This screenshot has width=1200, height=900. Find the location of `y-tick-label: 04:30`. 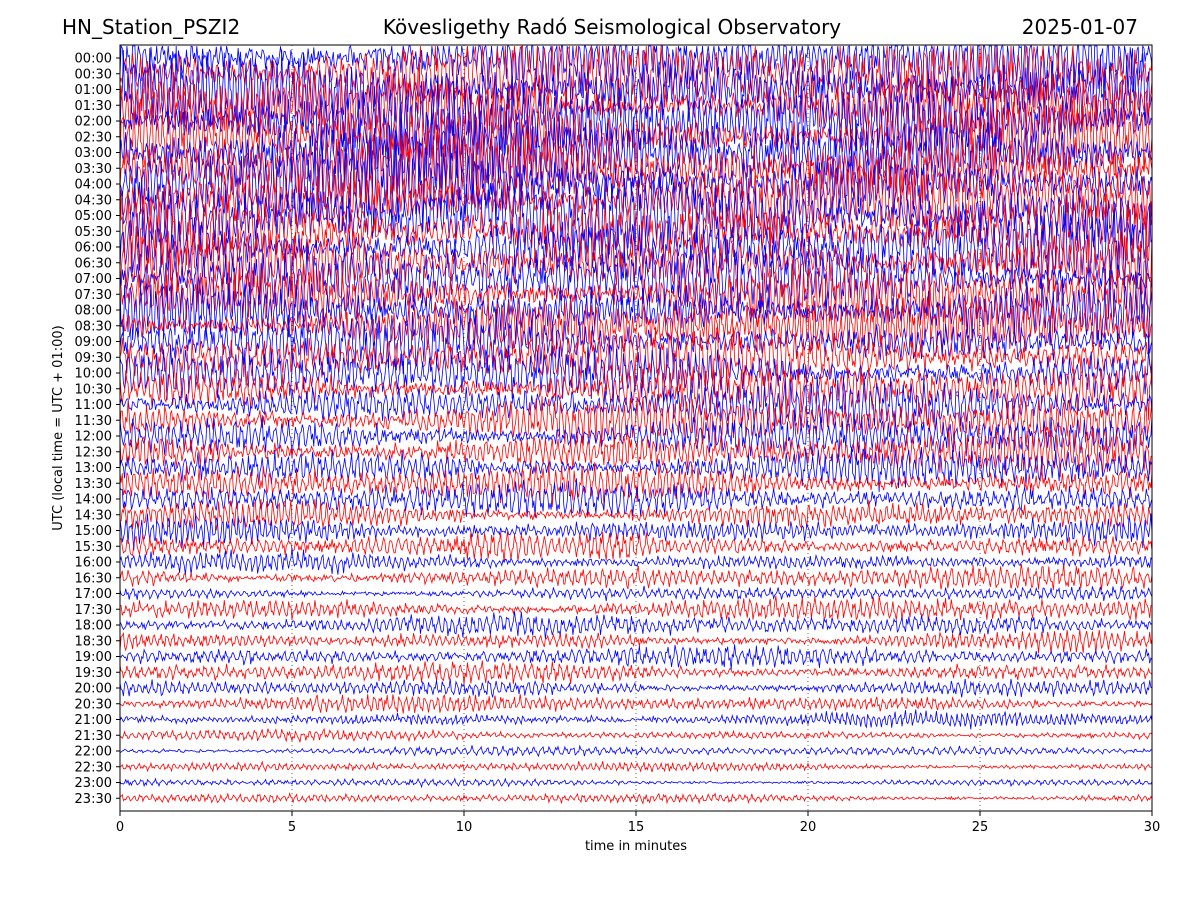

y-tick-label: 04:30 is located at coordinates (93, 200).